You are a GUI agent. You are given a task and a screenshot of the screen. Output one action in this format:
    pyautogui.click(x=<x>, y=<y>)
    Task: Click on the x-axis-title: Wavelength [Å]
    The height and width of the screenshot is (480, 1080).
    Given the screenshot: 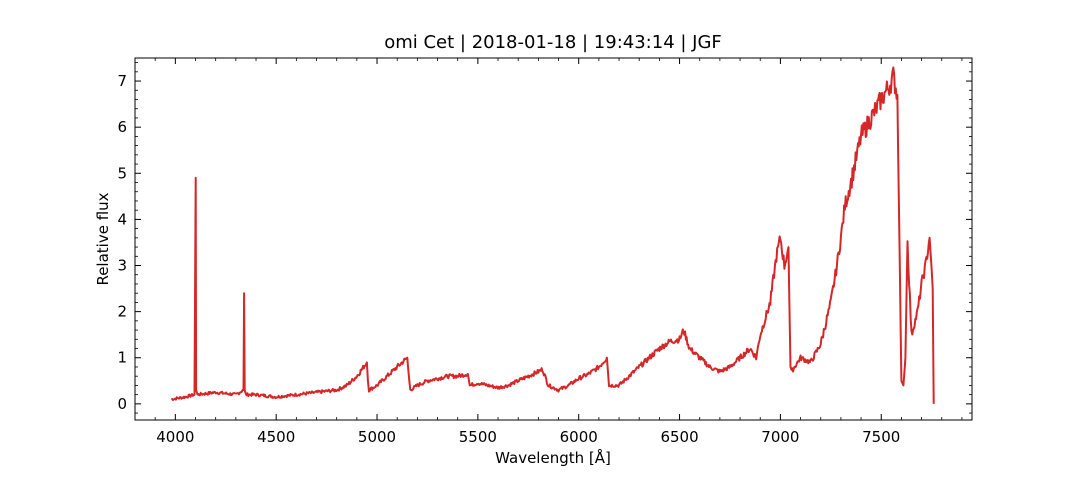 What is the action you would take?
    pyautogui.click(x=553, y=457)
    